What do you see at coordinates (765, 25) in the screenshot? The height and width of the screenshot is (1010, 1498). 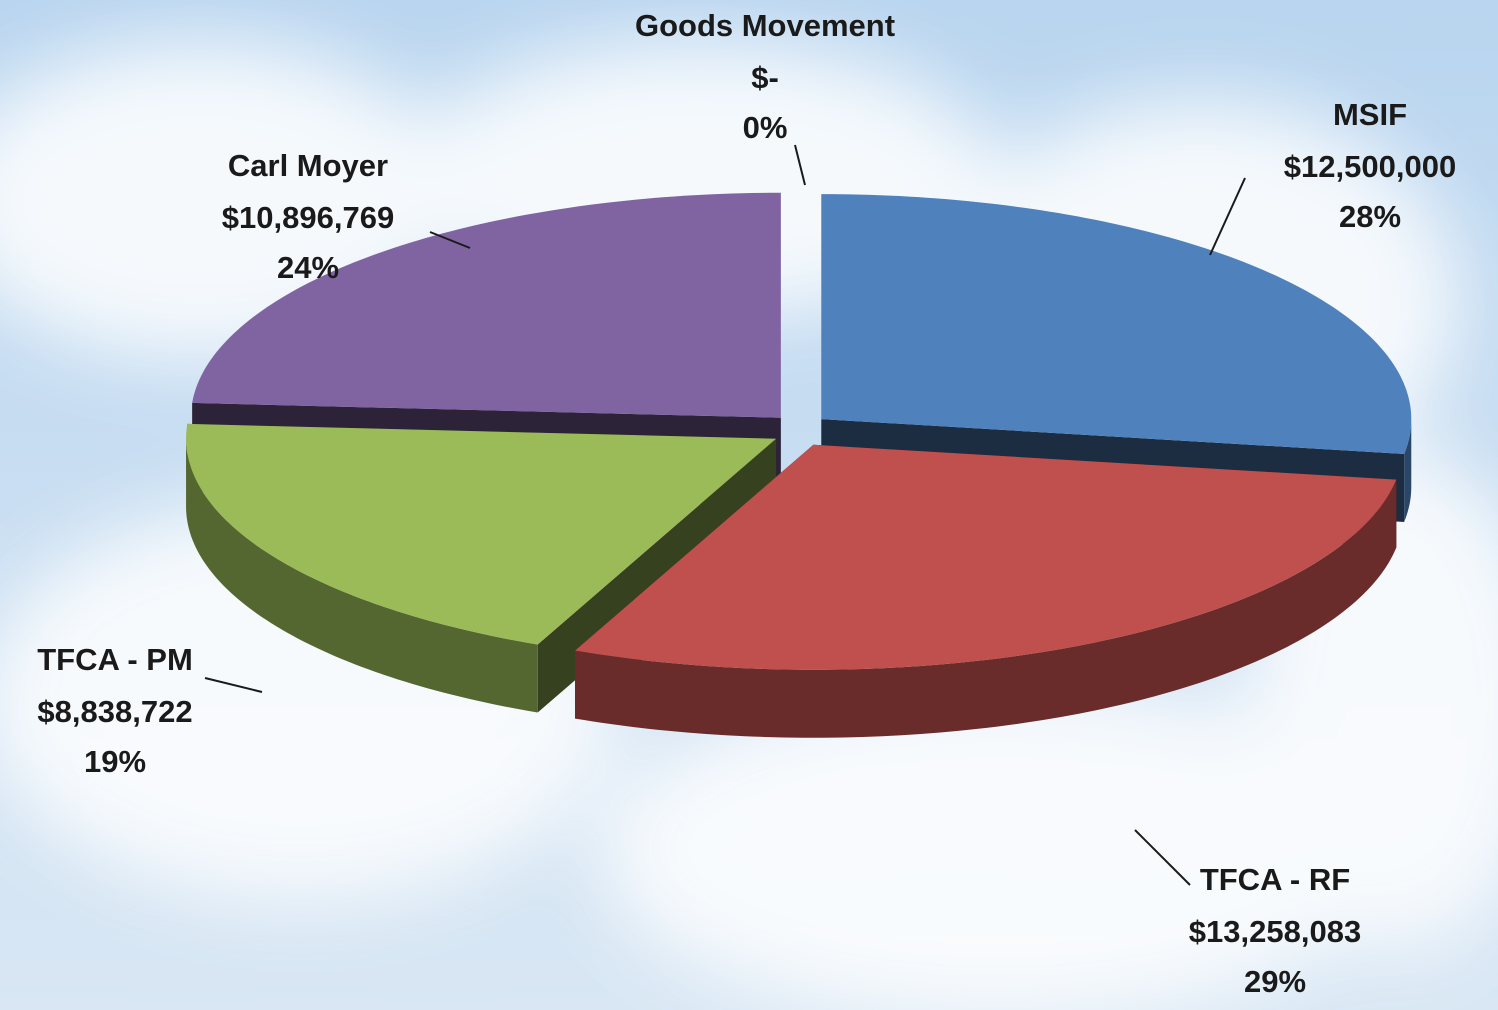 I see `category-label: Goods Movement` at bounding box center [765, 25].